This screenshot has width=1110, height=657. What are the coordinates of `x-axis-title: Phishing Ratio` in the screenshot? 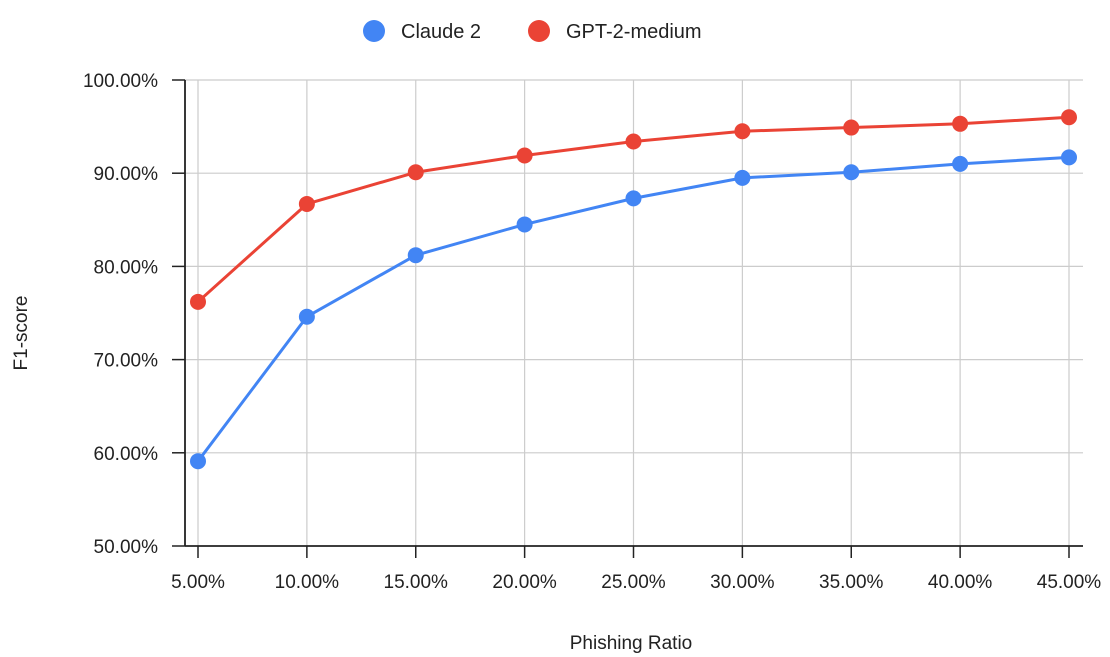 It's located at (631, 643).